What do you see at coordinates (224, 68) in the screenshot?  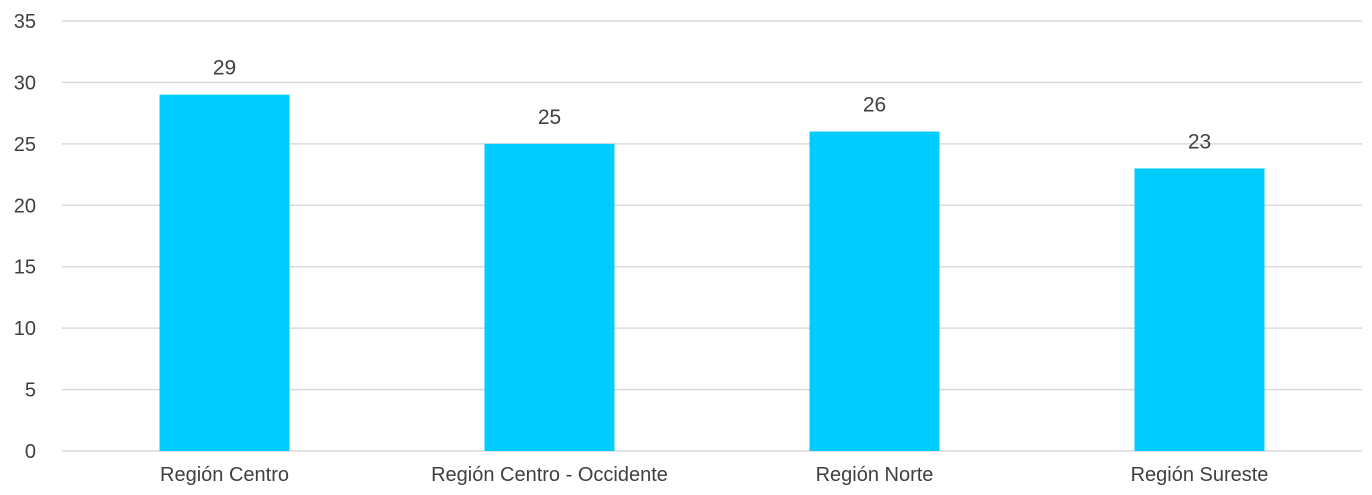 I see `data-label: 29` at bounding box center [224, 68].